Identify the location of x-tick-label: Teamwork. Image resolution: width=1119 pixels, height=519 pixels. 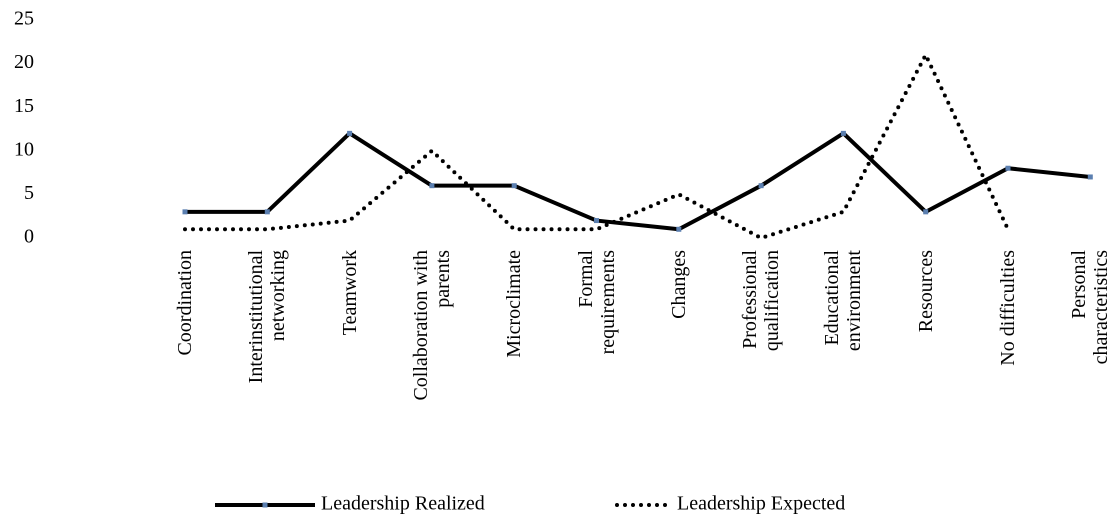
(349, 293).